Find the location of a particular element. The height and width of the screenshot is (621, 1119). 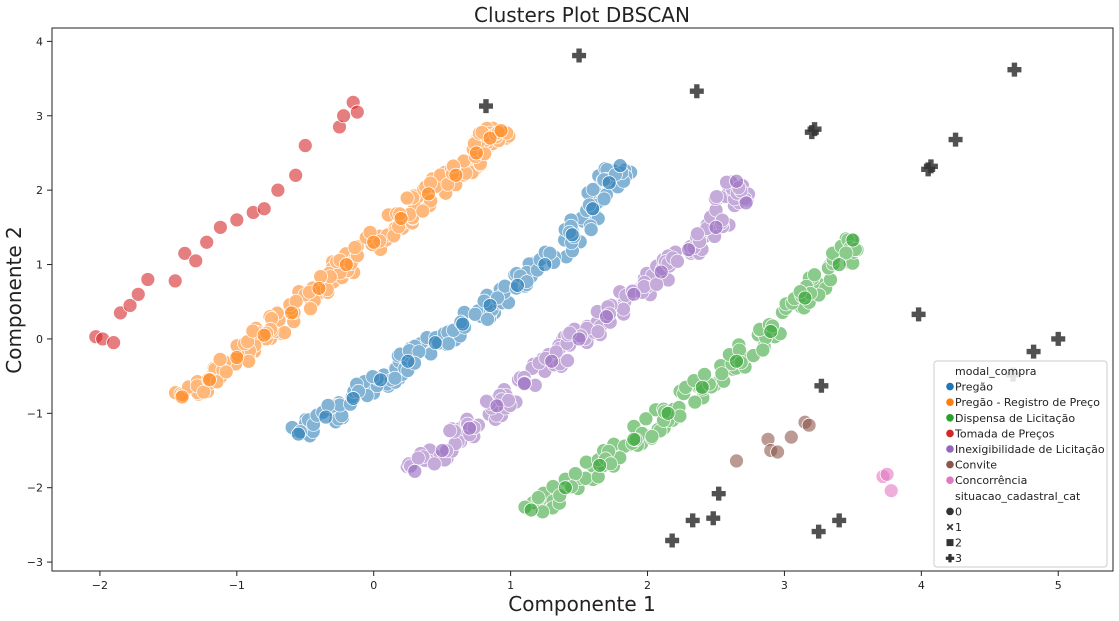

legend-marker-x is located at coordinates (950, 527).